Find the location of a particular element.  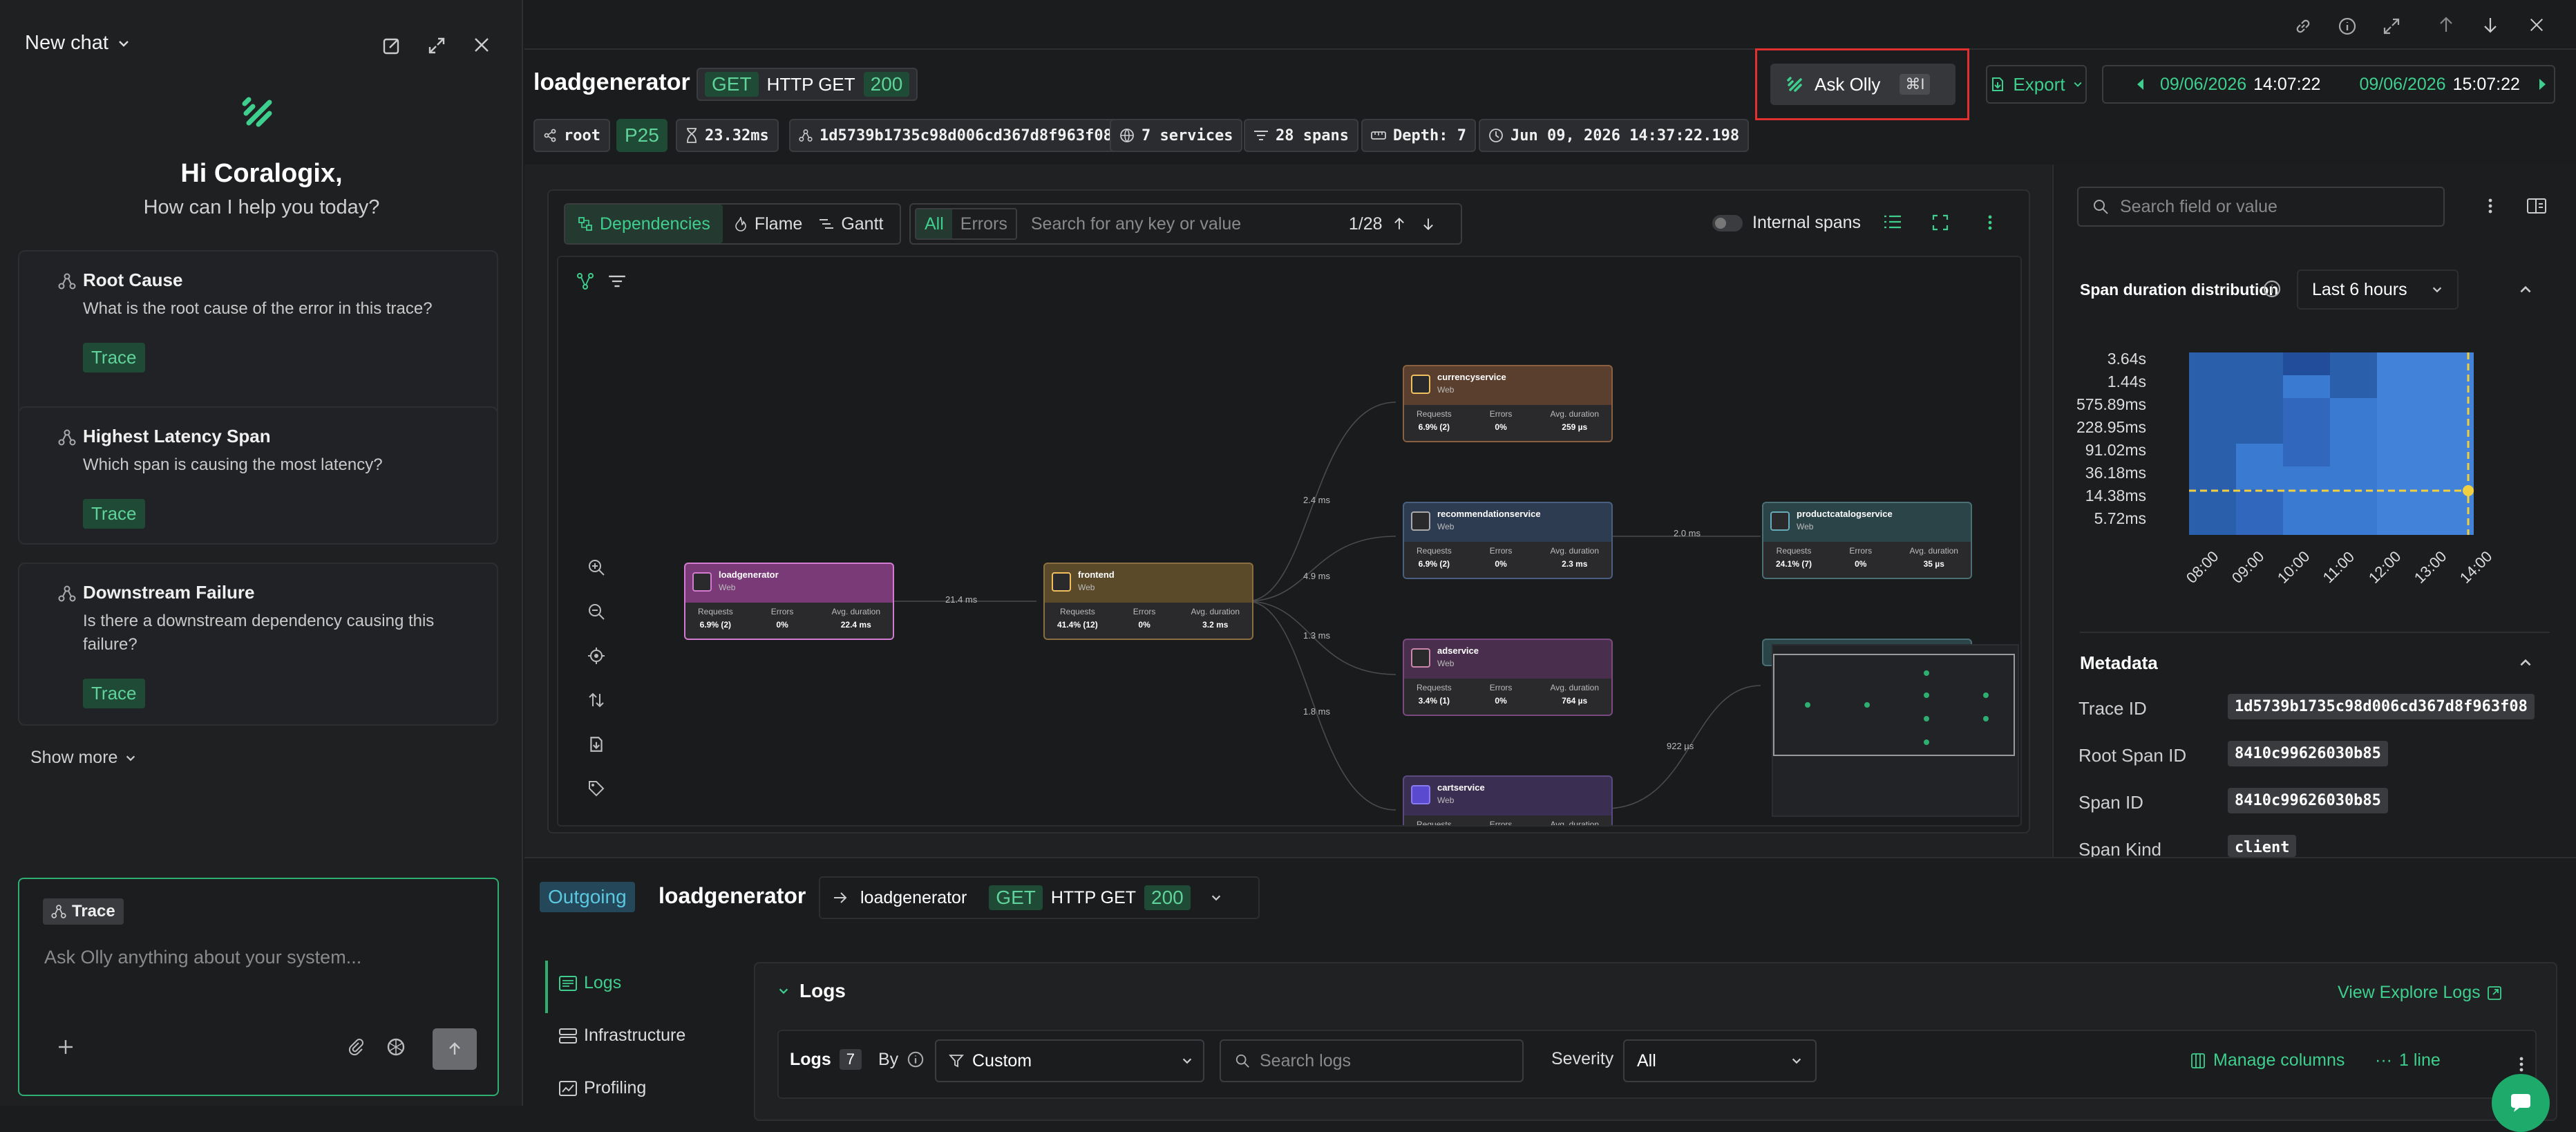

link-icon is located at coordinates (2303, 26).